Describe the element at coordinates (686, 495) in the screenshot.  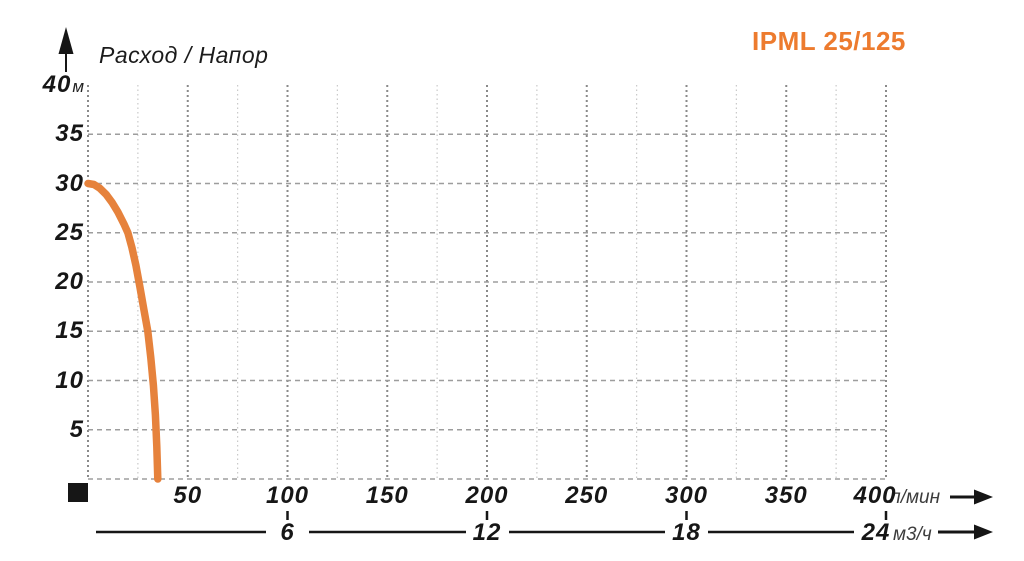
I see `x-tick-label-lmin: 300` at that location.